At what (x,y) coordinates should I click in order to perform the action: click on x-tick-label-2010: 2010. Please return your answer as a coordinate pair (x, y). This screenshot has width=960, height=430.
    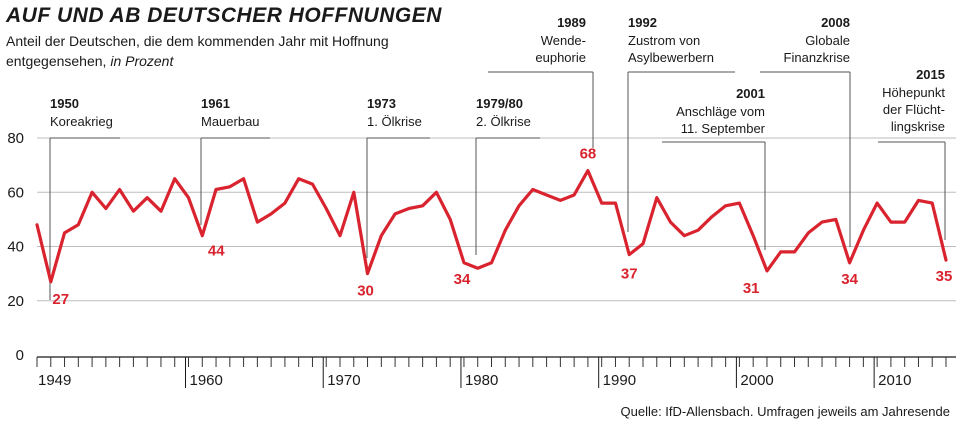
    Looking at the image, I should click on (894, 380).